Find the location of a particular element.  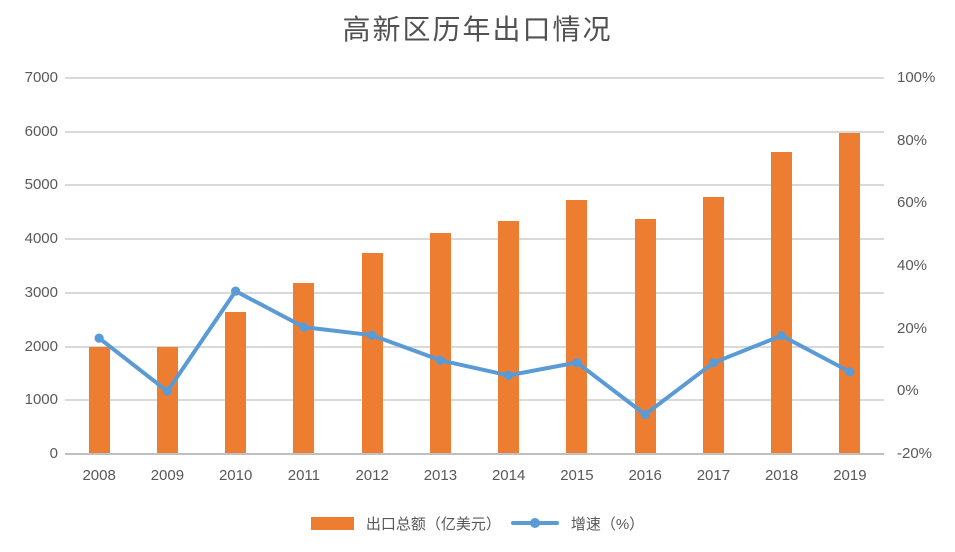

legend-line-marker-icon is located at coordinates (534, 523).